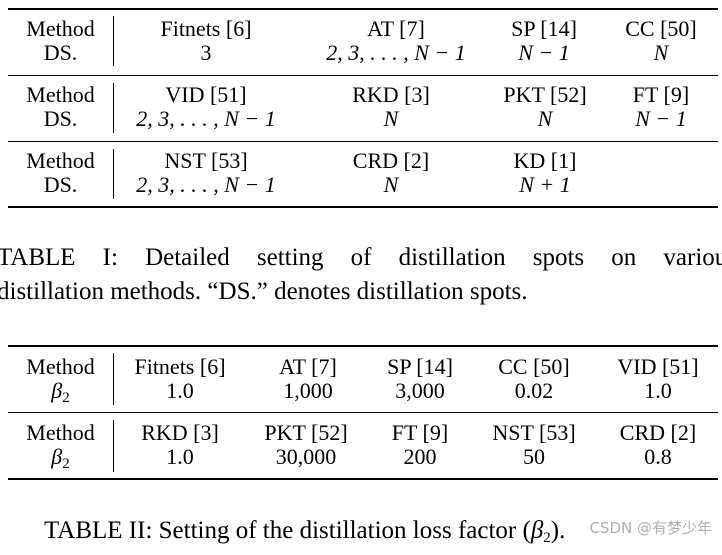 Image resolution: width=722 pixels, height=555 pixels. I want to click on table-2-cell-cc: CC [50] 0.02, so click(534, 378).